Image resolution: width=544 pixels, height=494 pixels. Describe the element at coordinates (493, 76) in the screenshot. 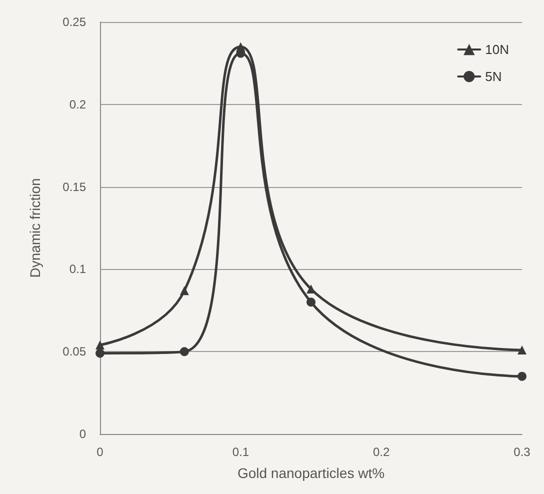

I see `legend-label: 5N` at that location.